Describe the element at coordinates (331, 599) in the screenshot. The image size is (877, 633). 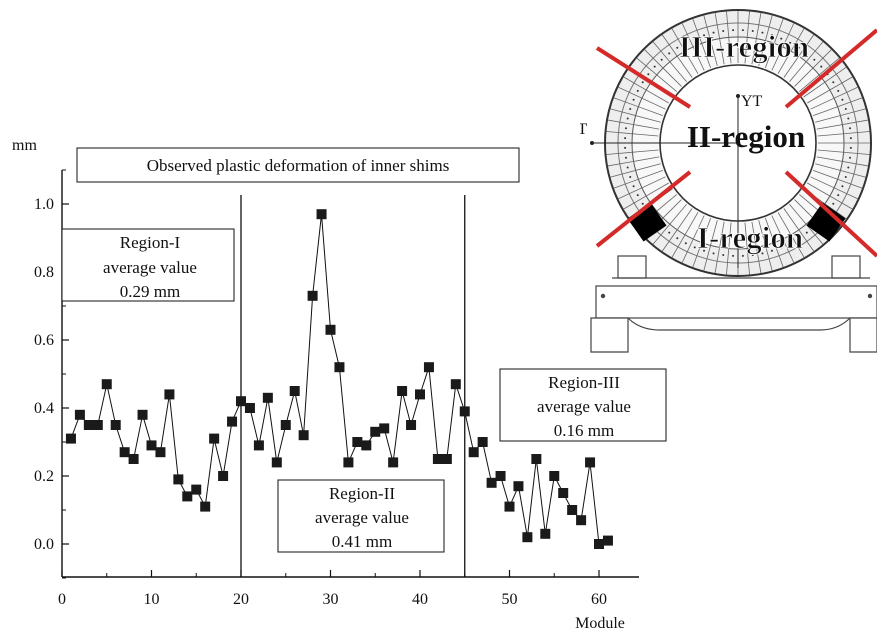
I see `x-tick-label: 30` at that location.